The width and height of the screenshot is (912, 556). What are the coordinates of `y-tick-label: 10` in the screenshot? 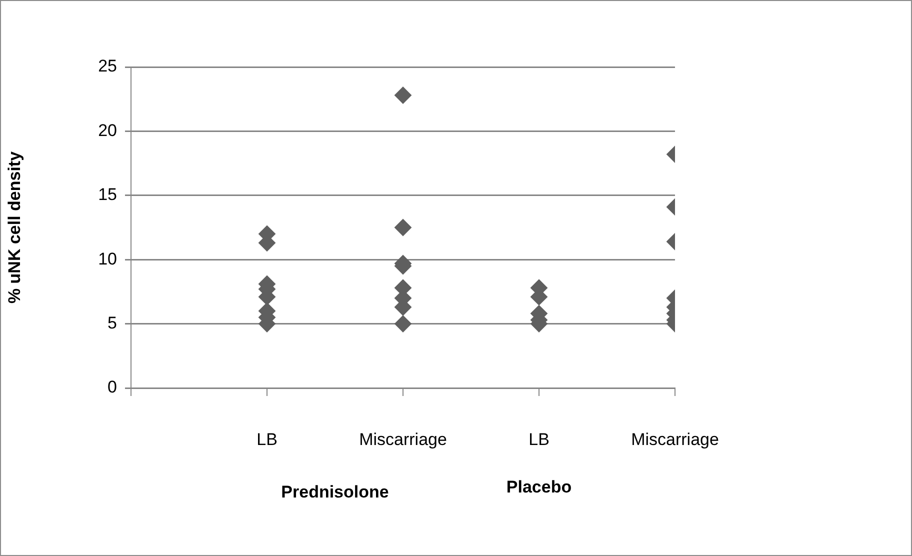 It's located at (107, 258).